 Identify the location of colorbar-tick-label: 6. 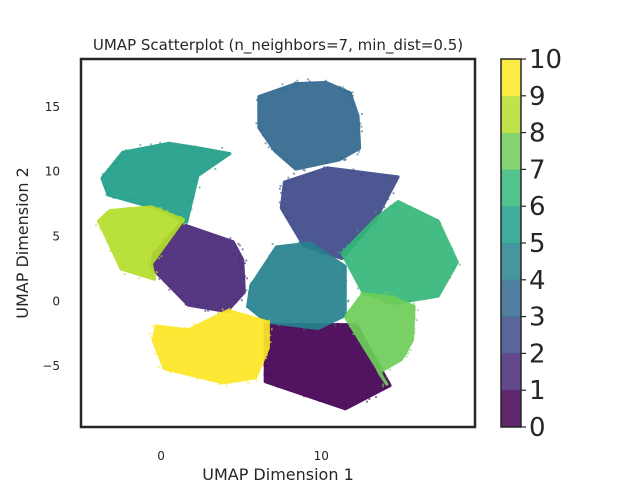
(537, 207).